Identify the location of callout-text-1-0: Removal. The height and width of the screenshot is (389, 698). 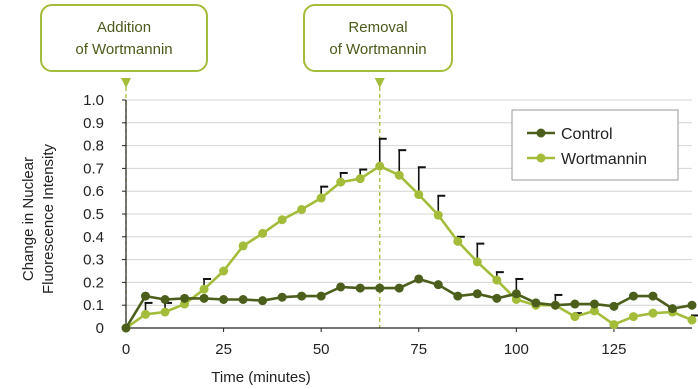
(377, 27).